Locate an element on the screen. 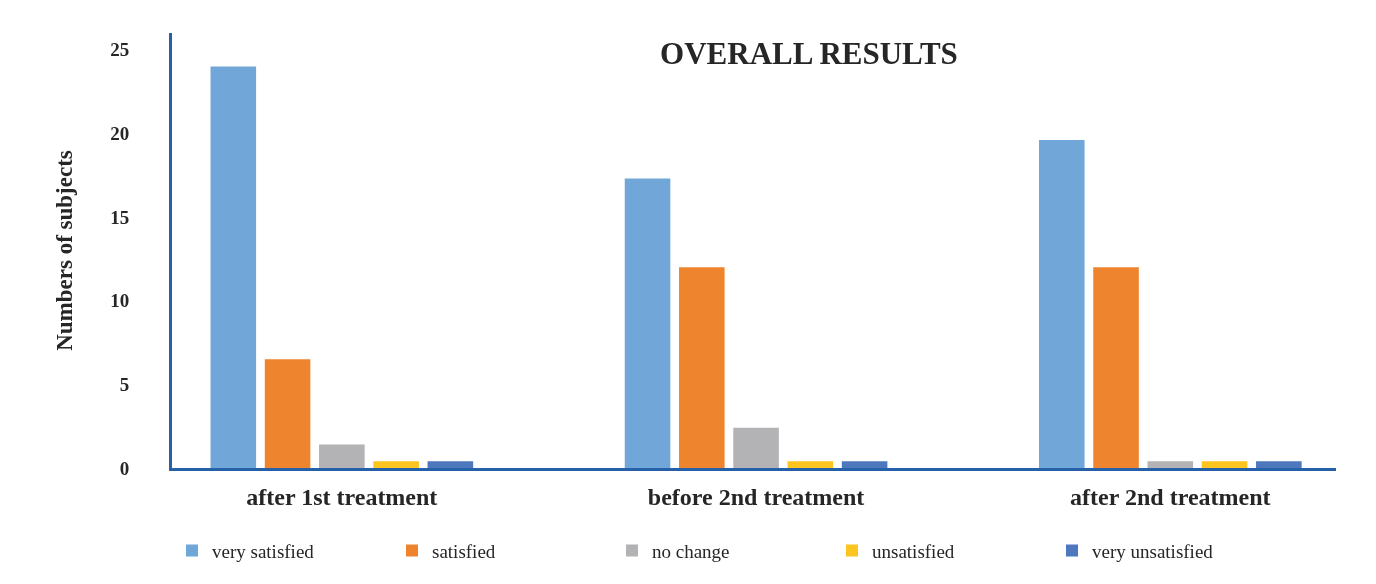 The height and width of the screenshot is (584, 1376). legend-label: very unsatisfied is located at coordinates (1153, 551).